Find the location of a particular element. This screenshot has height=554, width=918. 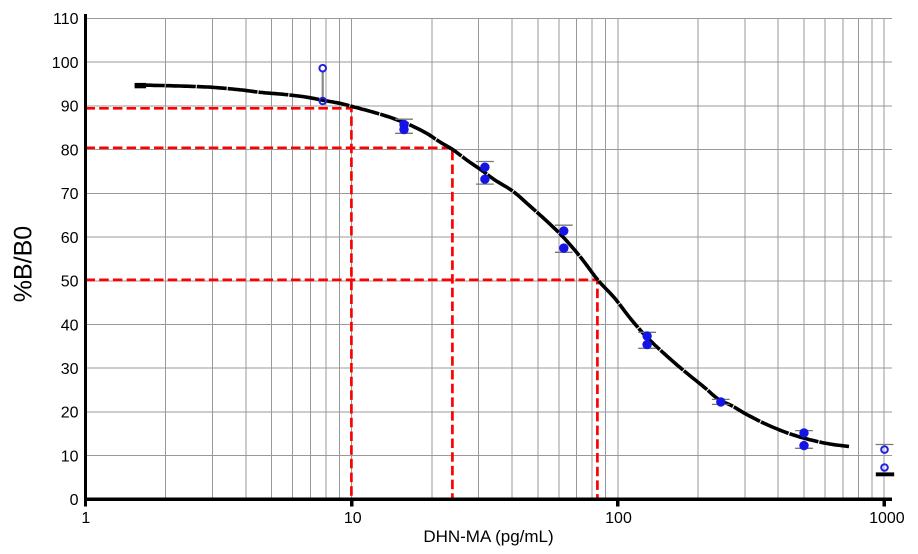

svg-text: 30 is located at coordinates (70, 369).